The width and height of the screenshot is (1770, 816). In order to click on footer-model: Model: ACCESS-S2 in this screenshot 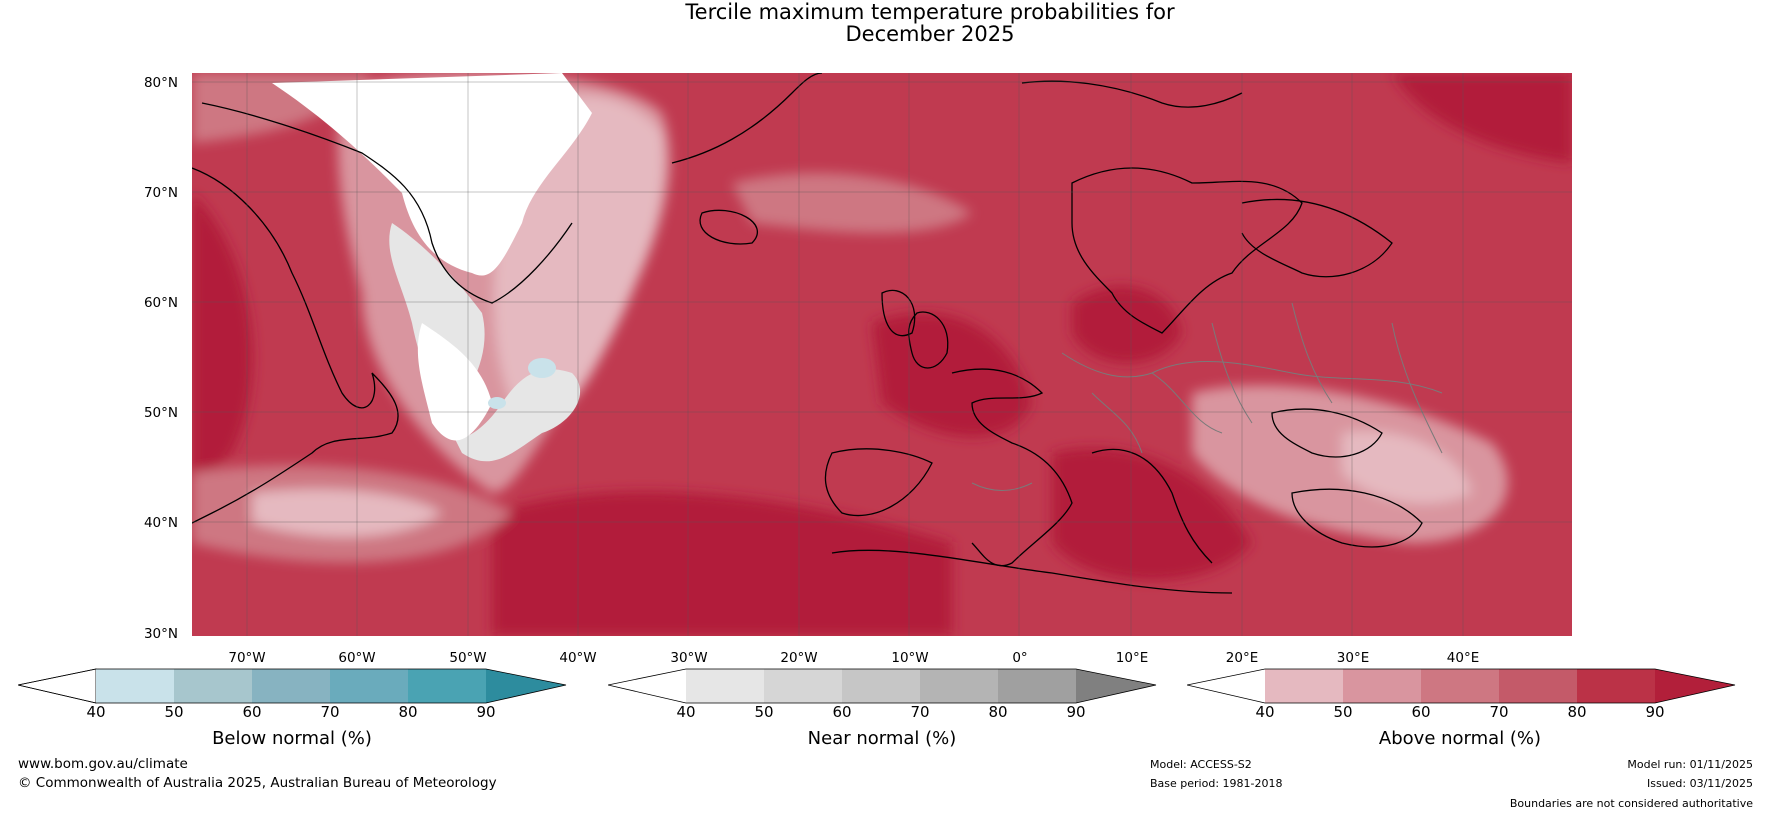, I will do `click(1201, 764)`.